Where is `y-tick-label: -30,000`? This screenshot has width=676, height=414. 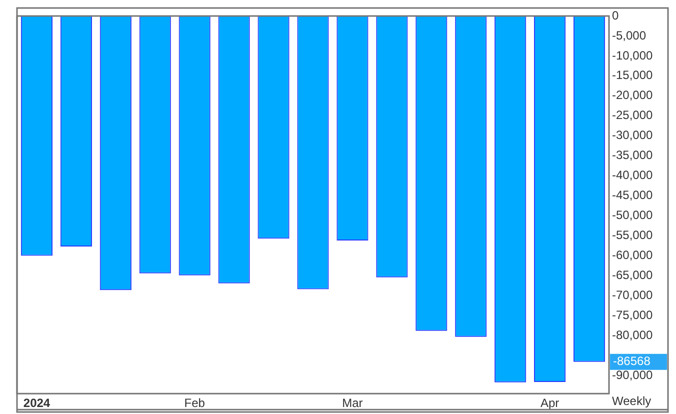
y-tick-label: -30,000 is located at coordinates (633, 135).